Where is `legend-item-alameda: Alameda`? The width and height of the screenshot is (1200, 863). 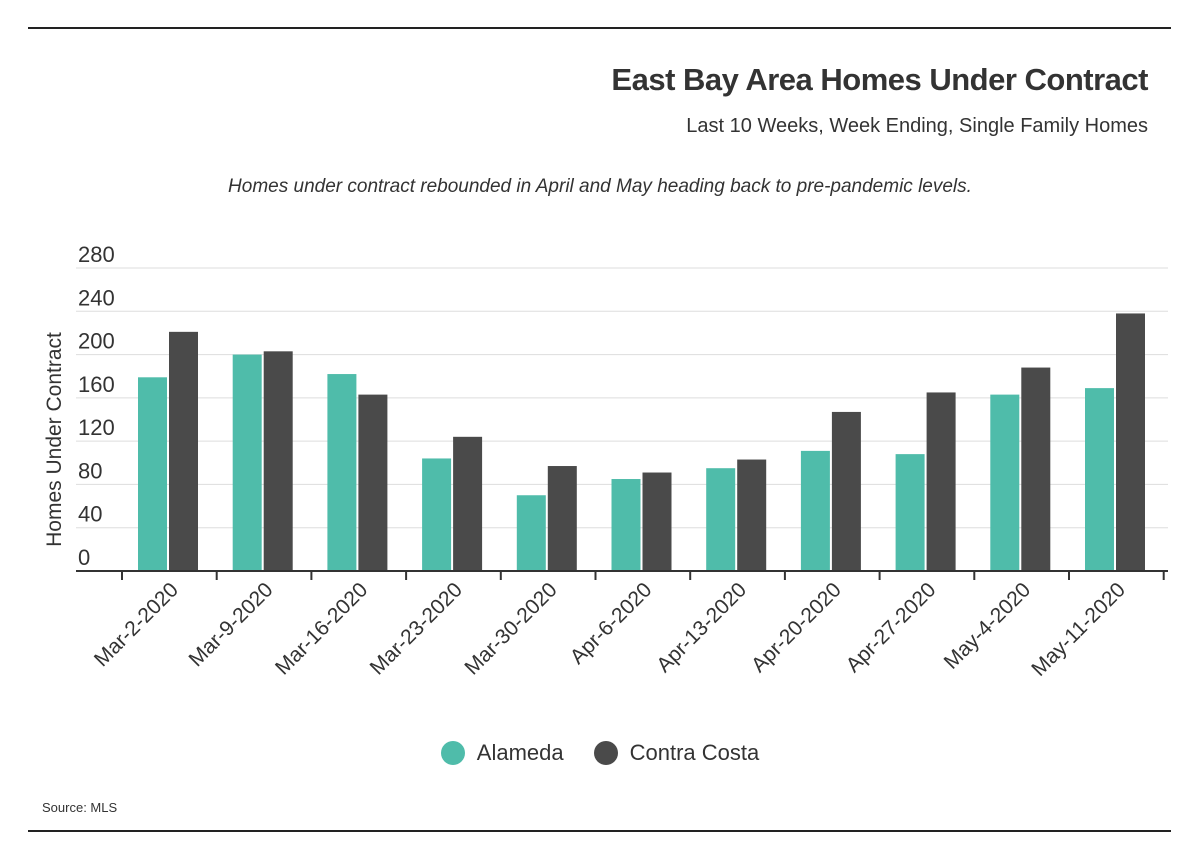 legend-item-alameda: Alameda is located at coordinates (502, 753).